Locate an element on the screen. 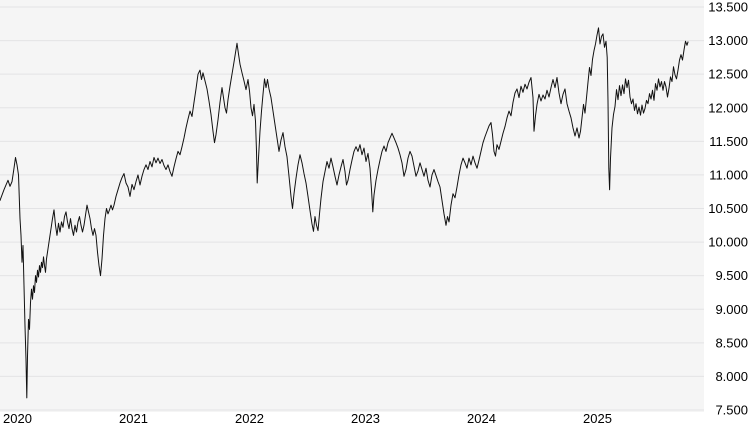 The height and width of the screenshot is (430, 753). y-axis-label: 8.000 is located at coordinates (731, 376).